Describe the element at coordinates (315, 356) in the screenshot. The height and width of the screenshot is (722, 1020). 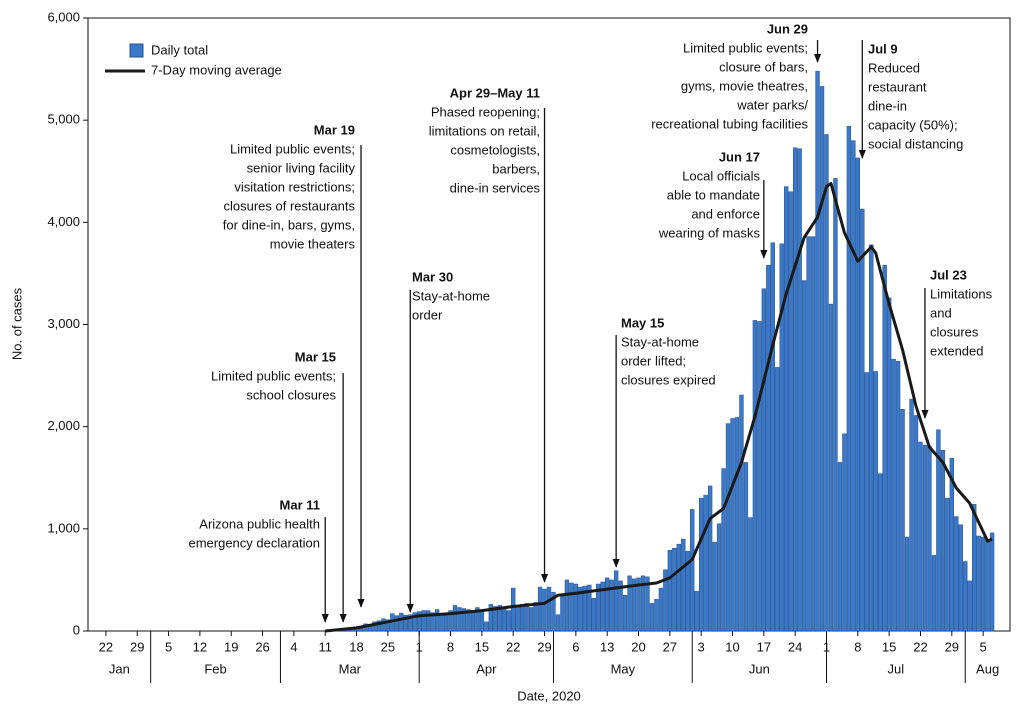
I see `annotation-heading: Mar 15` at that location.